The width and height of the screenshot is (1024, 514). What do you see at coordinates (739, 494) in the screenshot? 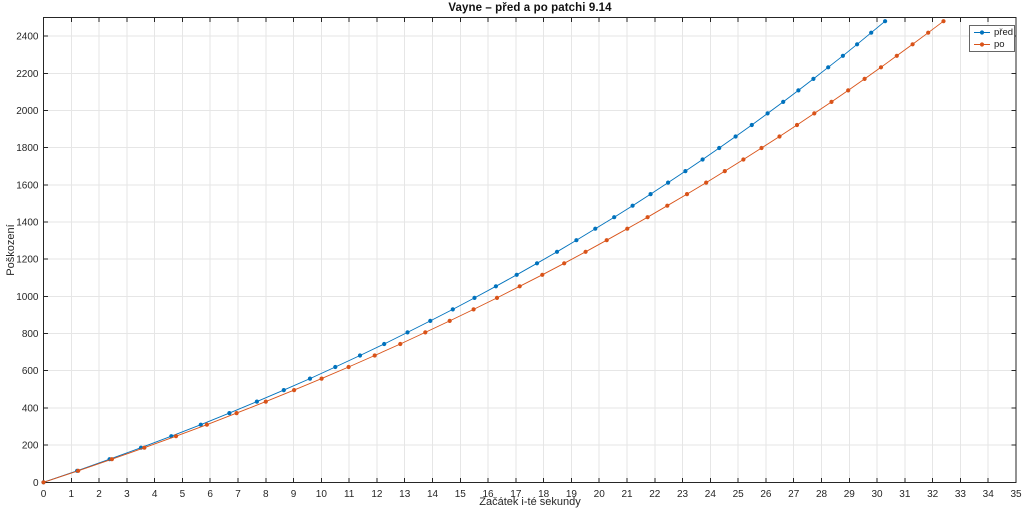
I see `x-tick-label: 25` at bounding box center [739, 494].